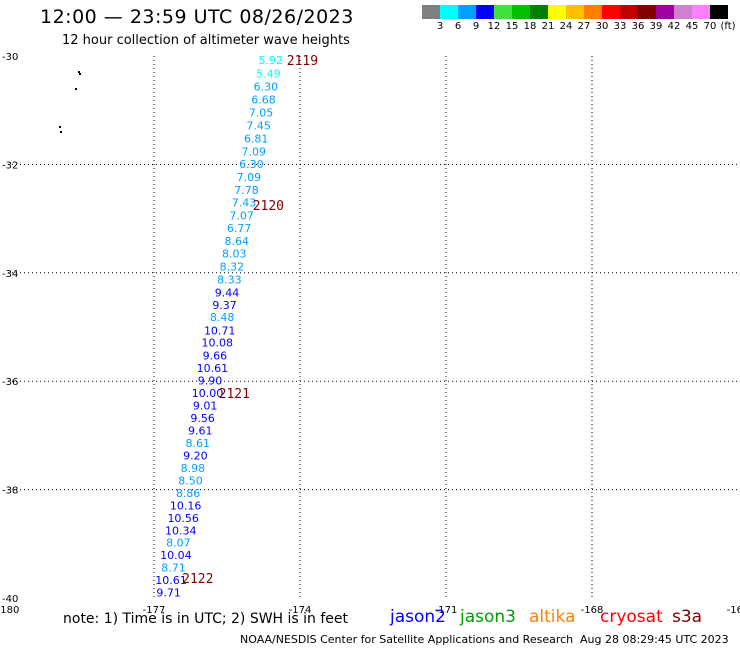 The height and width of the screenshot is (650, 740). I want to click on legend-label: 30, so click(602, 26).